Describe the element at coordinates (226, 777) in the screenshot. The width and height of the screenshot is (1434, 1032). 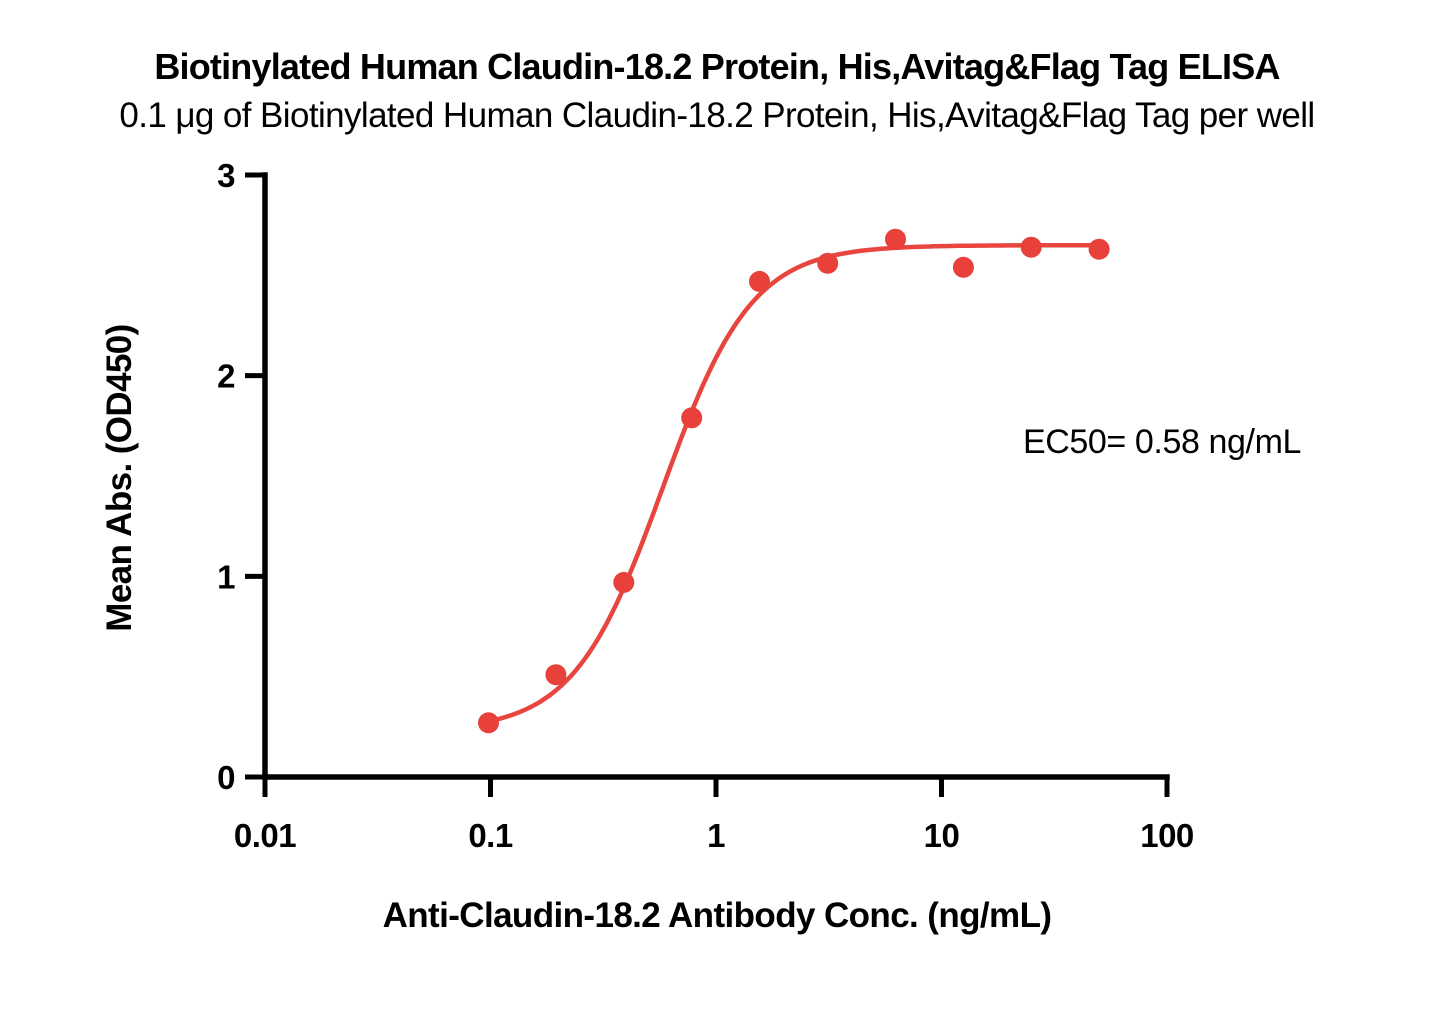
I see `y-tick-label: 0` at that location.